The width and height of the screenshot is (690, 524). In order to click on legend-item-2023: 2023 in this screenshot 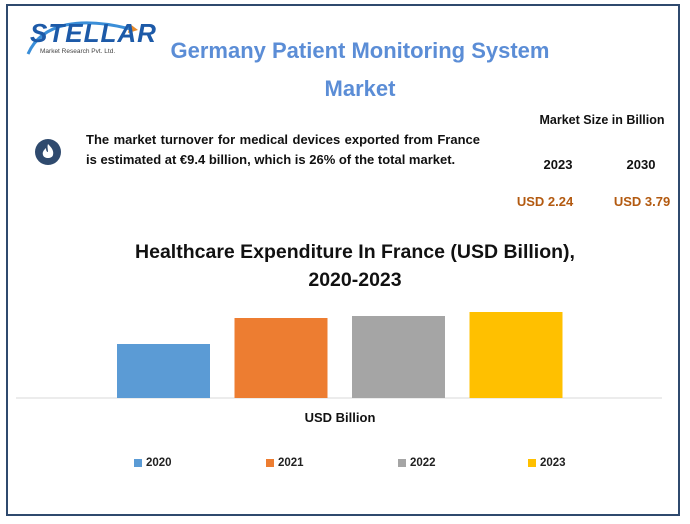, I will do `click(547, 463)`.